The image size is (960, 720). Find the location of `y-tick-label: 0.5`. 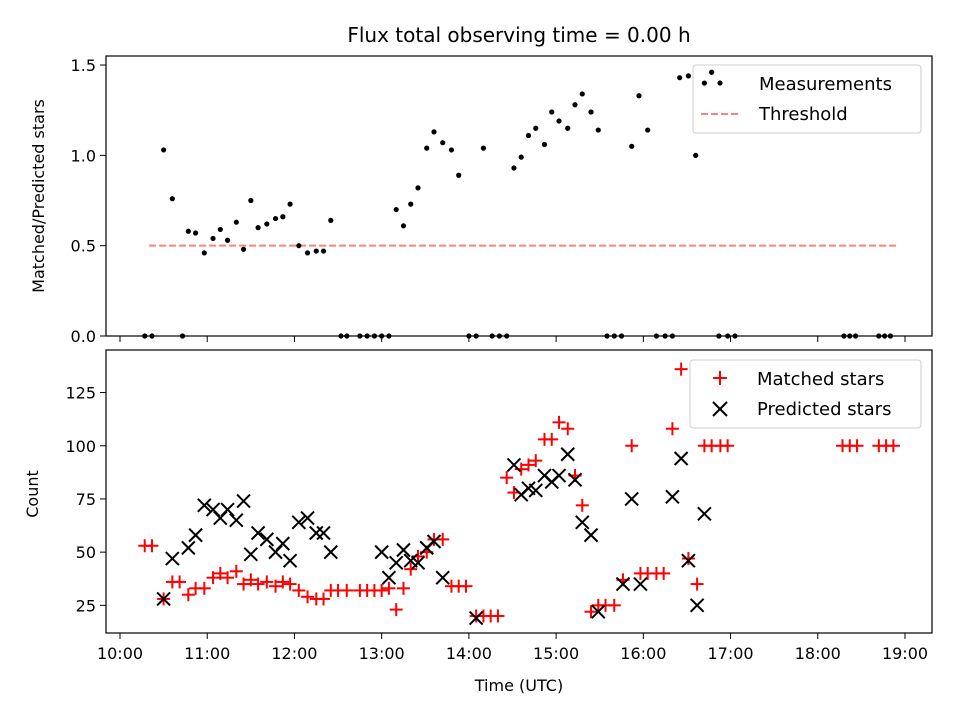

y-tick-label: 0.5 is located at coordinates (83, 246).